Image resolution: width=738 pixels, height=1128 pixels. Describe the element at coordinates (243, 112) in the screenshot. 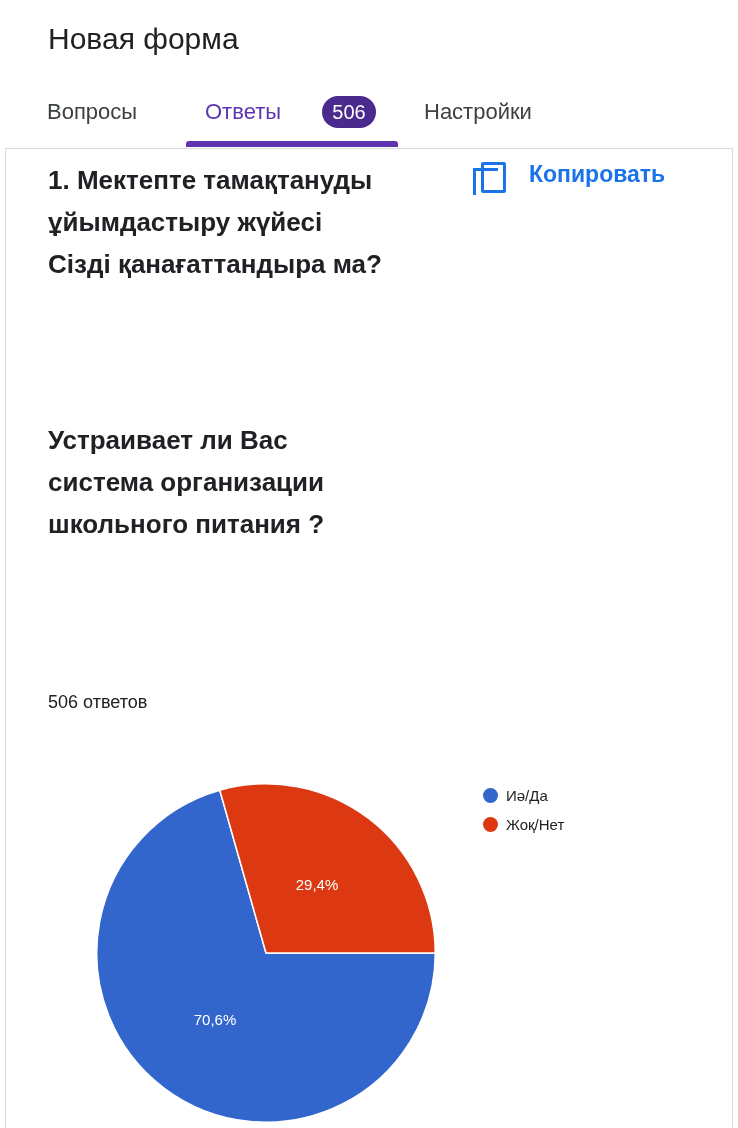

I see `text: Ответы` at that location.